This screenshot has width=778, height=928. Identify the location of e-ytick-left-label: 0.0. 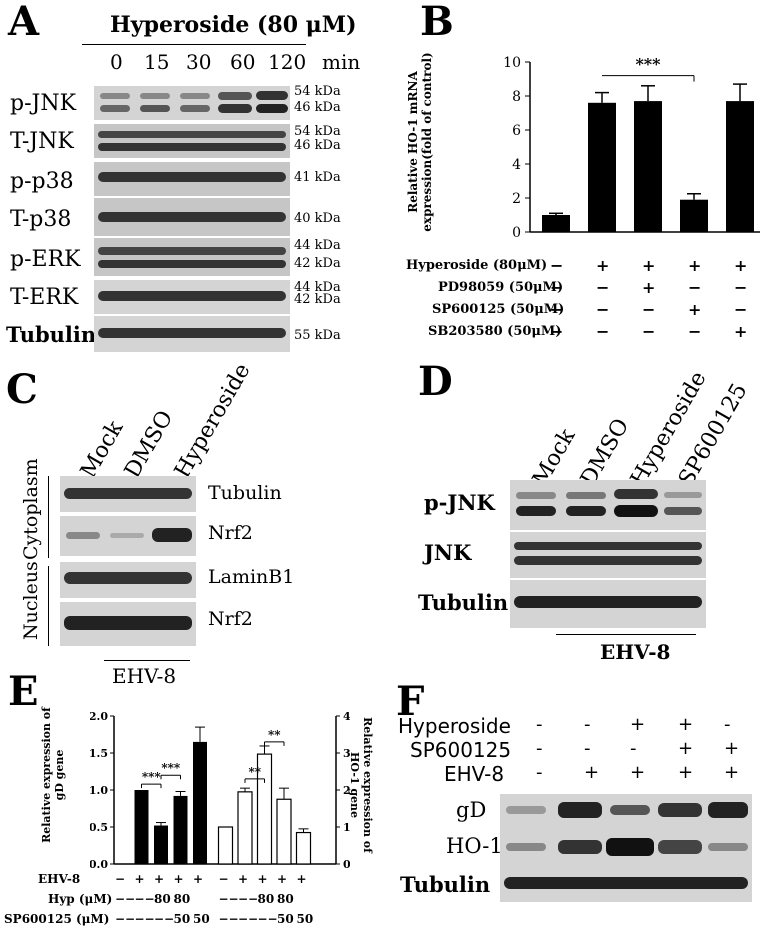
(99, 864).